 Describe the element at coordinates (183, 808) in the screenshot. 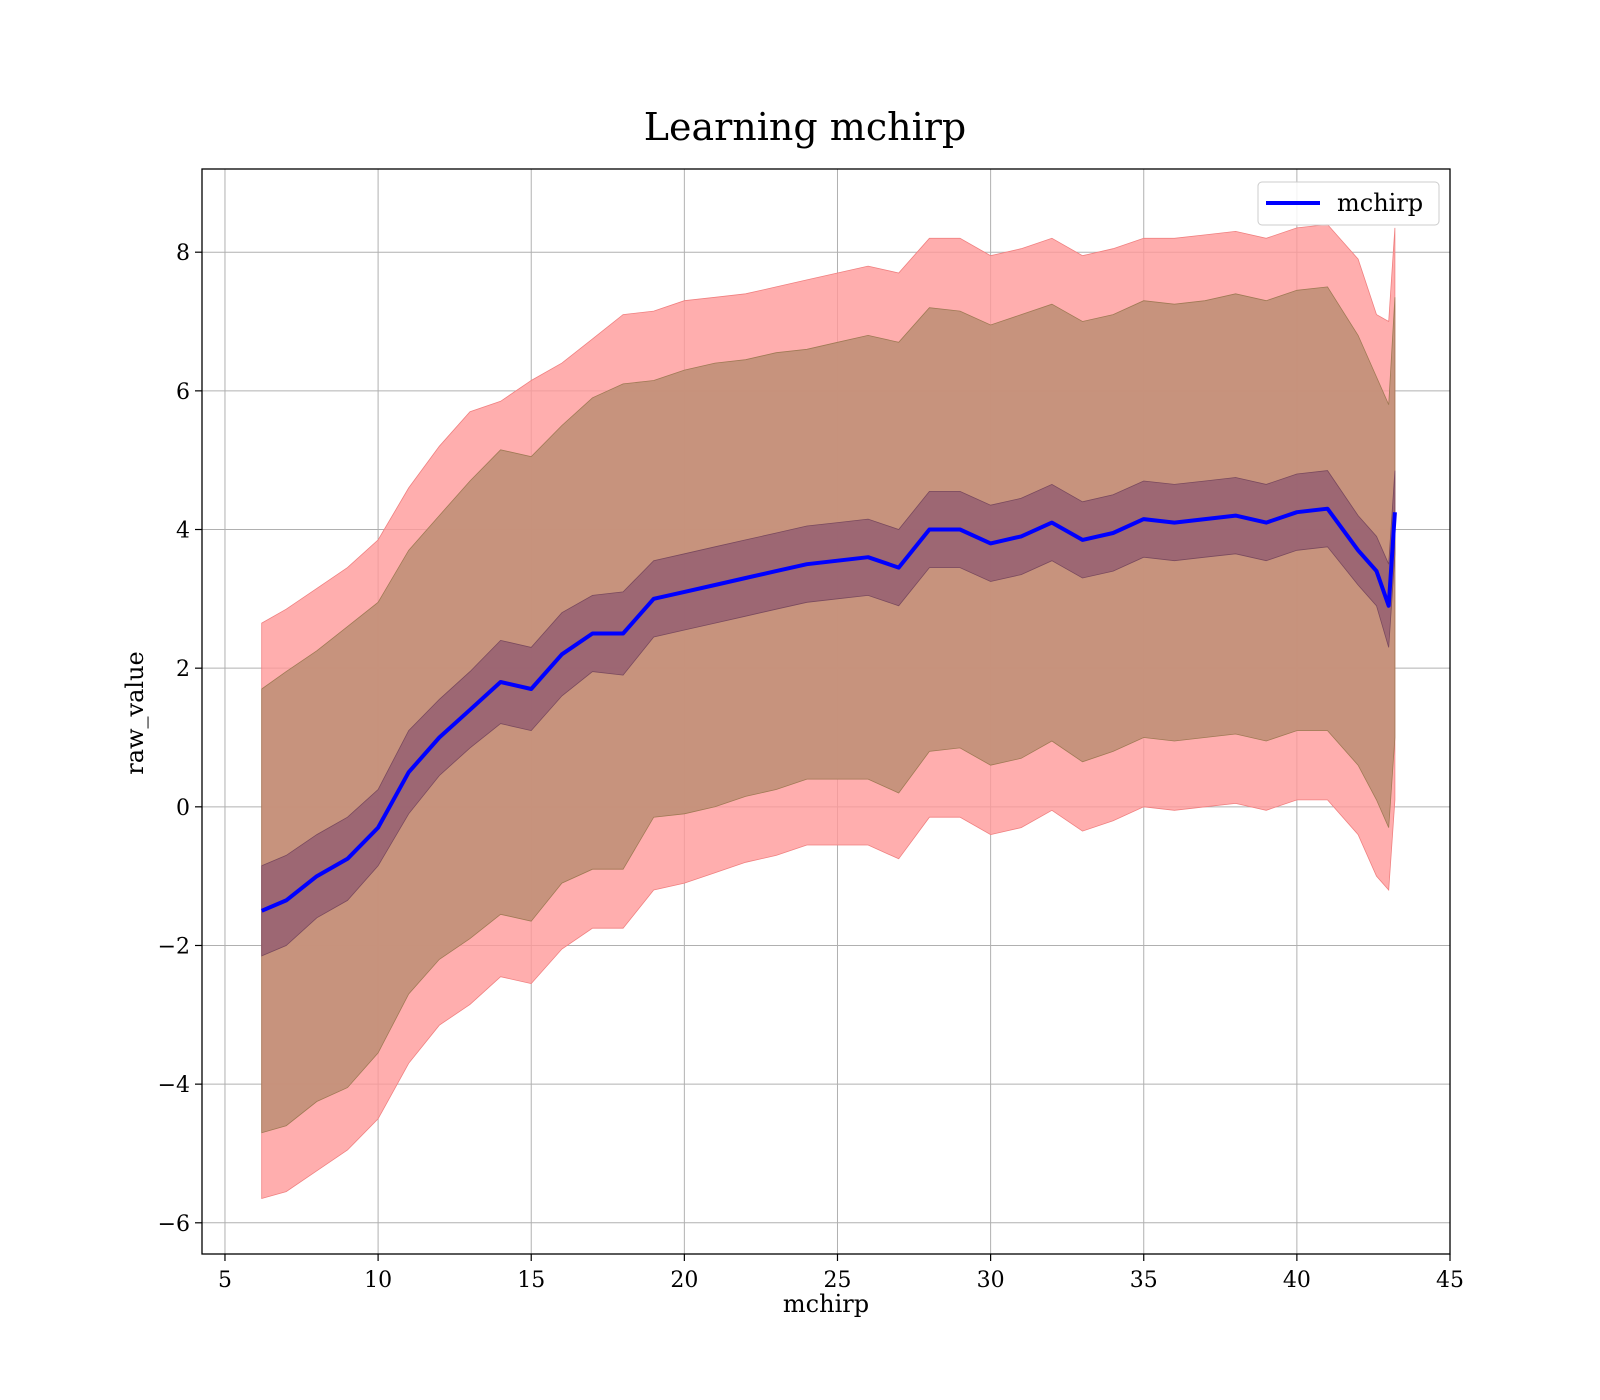

I see `y-tick-label-3: 0` at that location.